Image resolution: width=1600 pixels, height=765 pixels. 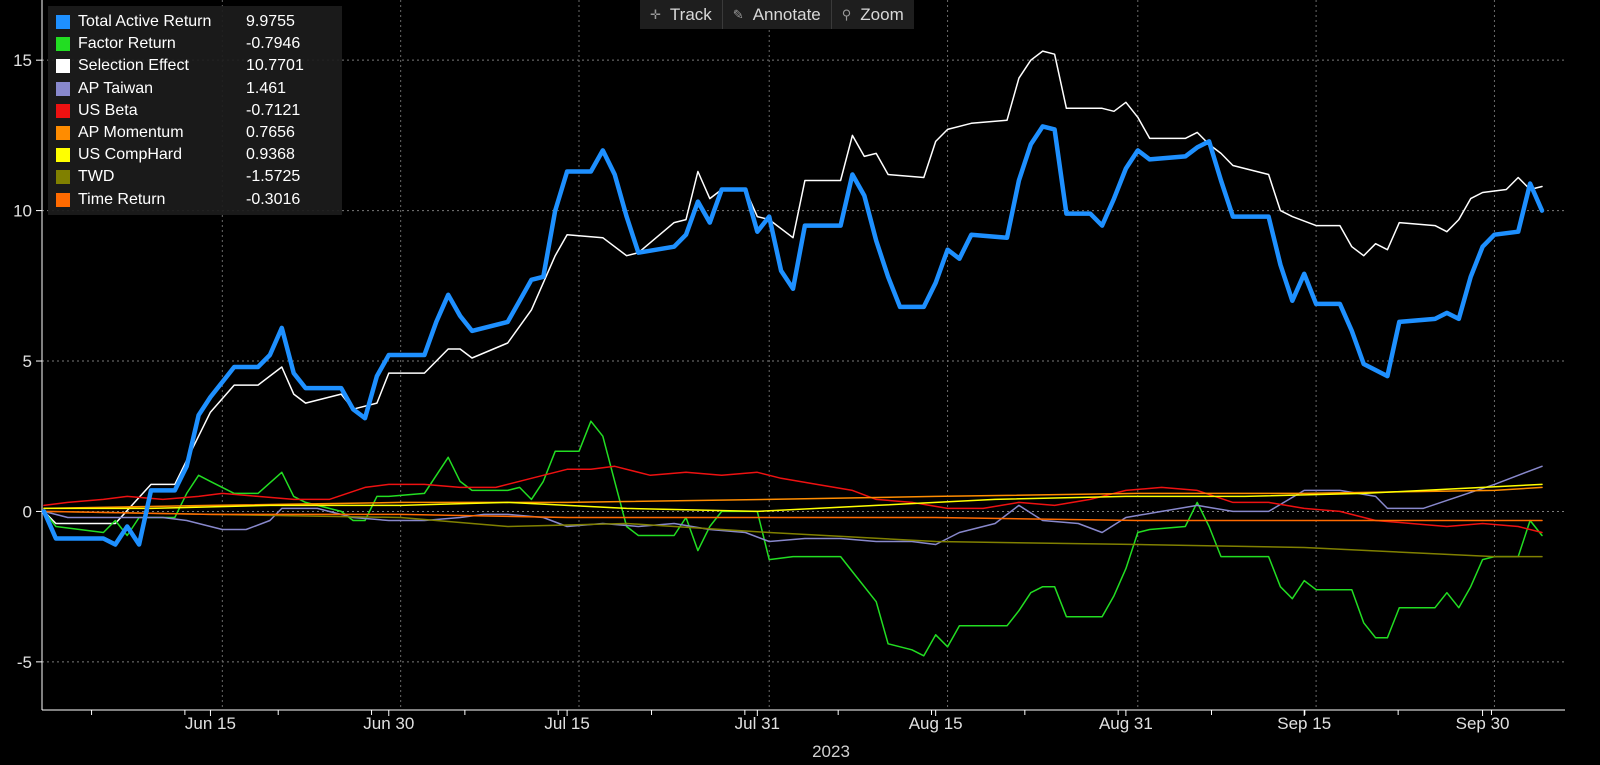 What do you see at coordinates (108, 110) in the screenshot?
I see `legend-label: US Beta` at bounding box center [108, 110].